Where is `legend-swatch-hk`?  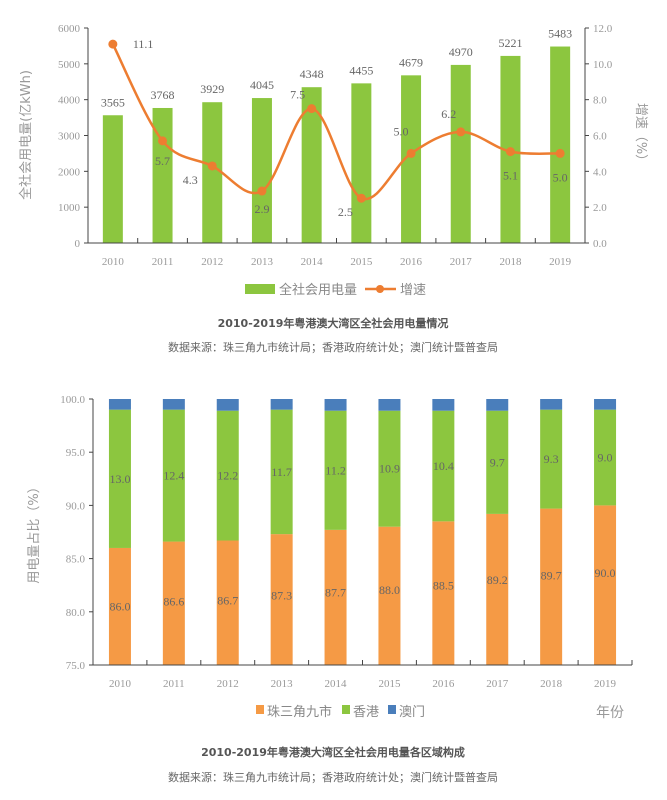
legend-swatch-hk is located at coordinates (346, 709).